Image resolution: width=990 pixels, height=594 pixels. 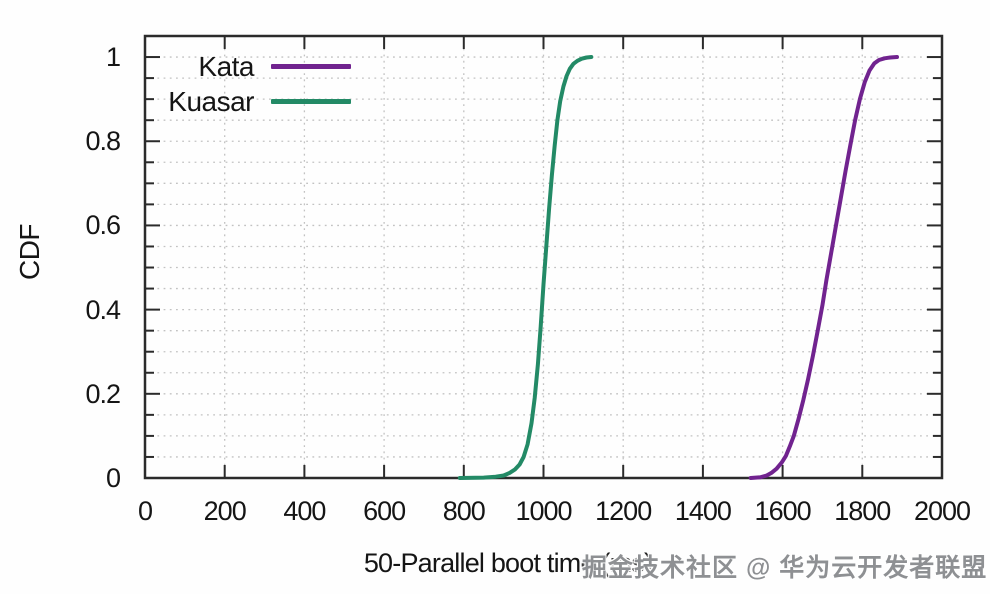 I want to click on x-tick-label: 1400, so click(x=703, y=511).